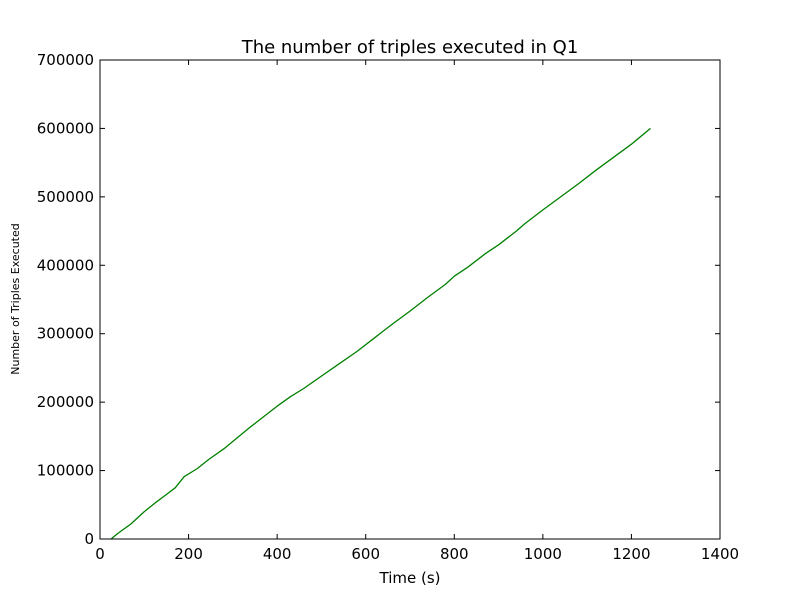 The image size is (800, 600). What do you see at coordinates (65, 402) in the screenshot?
I see `y-tick-label: 200000` at bounding box center [65, 402].